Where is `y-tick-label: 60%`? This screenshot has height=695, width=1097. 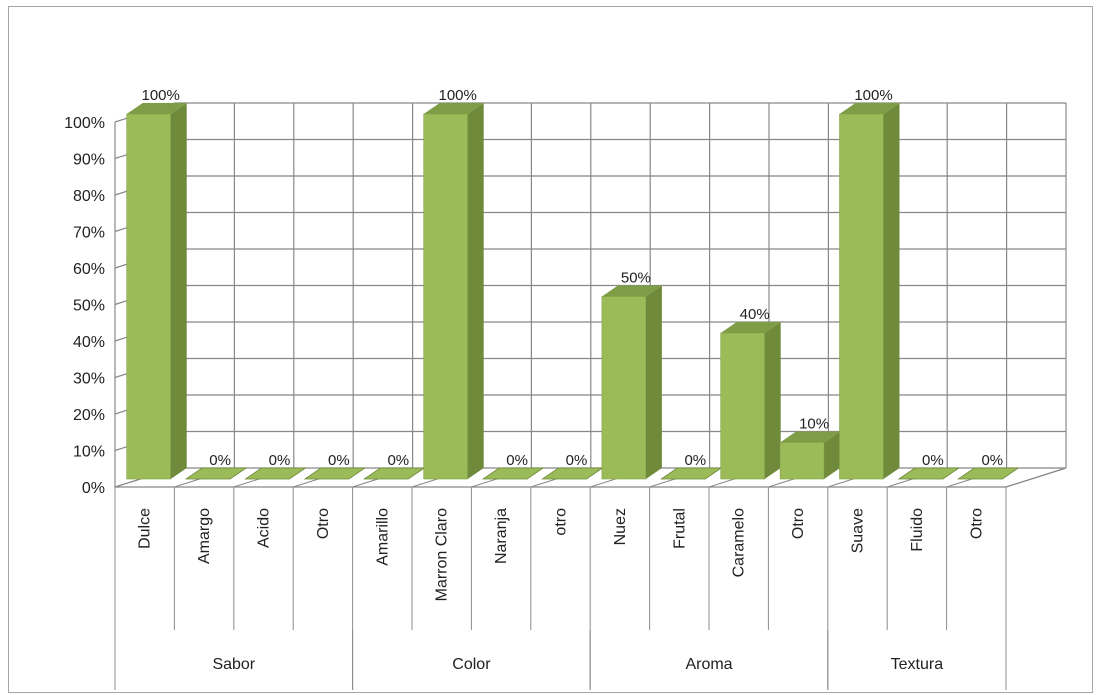
y-tick-label: 60% is located at coordinates (89, 269).